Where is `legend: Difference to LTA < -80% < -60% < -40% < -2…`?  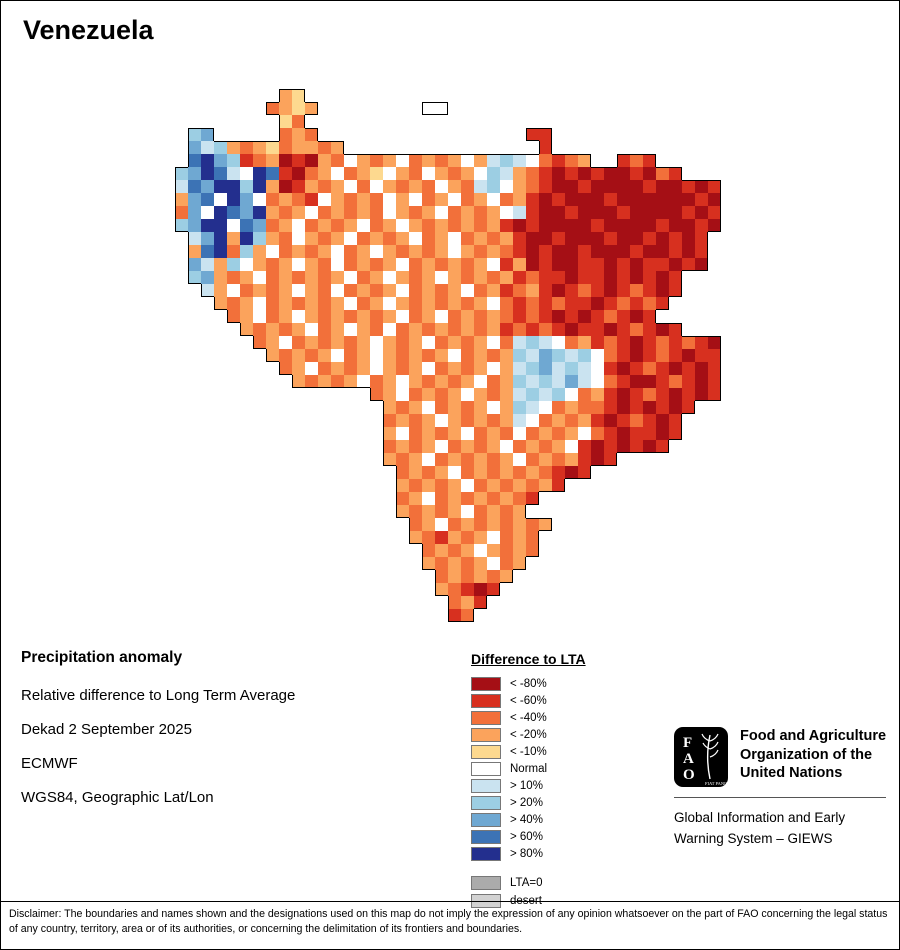 legend: Difference to LTA < -80% < -60% < -40% < -2… is located at coordinates (566, 780).